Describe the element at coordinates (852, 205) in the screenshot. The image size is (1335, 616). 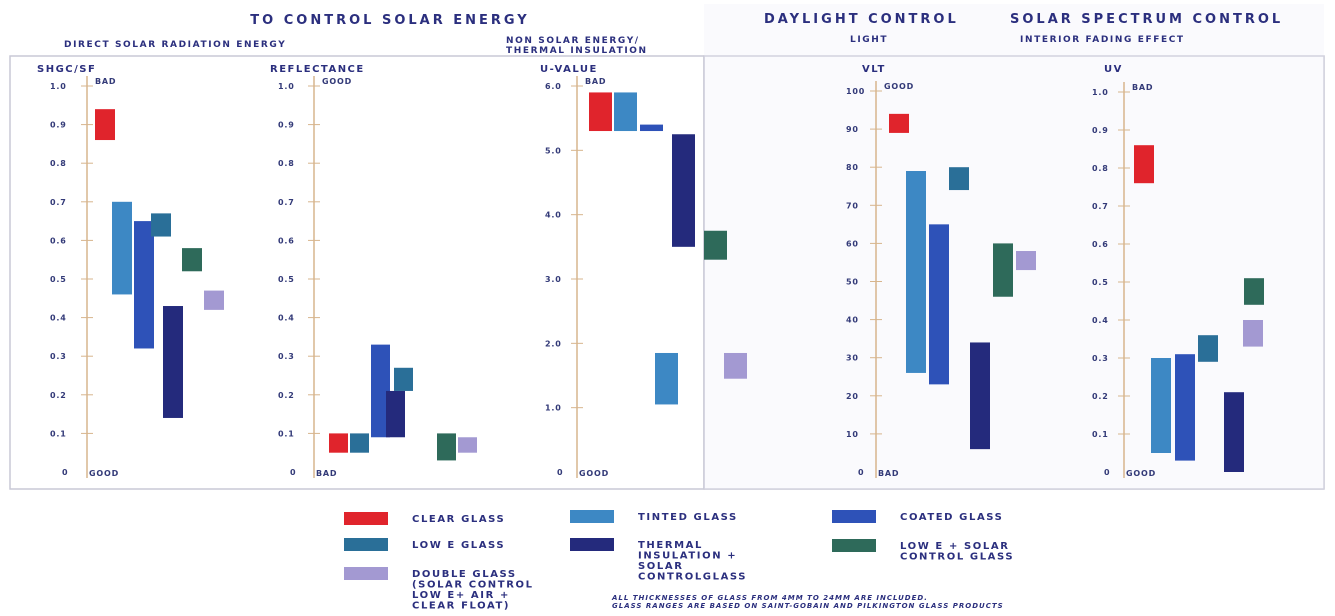
I see `tick-label: 70` at that location.